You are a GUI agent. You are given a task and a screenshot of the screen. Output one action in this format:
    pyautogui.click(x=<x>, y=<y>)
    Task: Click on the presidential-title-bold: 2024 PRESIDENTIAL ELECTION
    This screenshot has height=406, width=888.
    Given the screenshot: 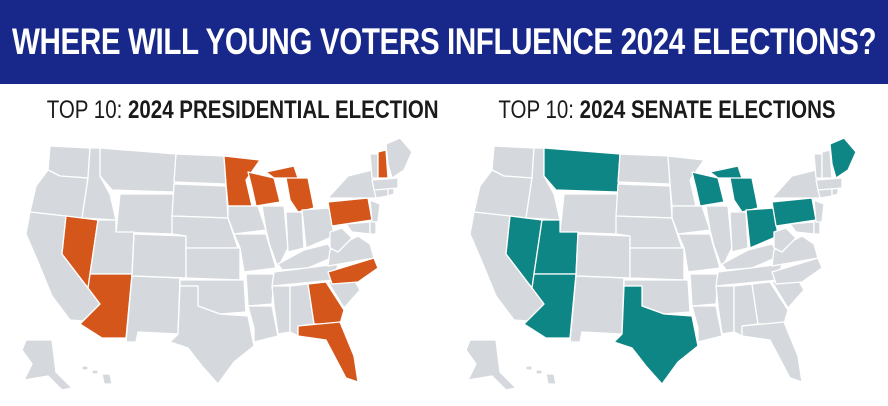 What is the action you would take?
    pyautogui.click(x=283, y=110)
    